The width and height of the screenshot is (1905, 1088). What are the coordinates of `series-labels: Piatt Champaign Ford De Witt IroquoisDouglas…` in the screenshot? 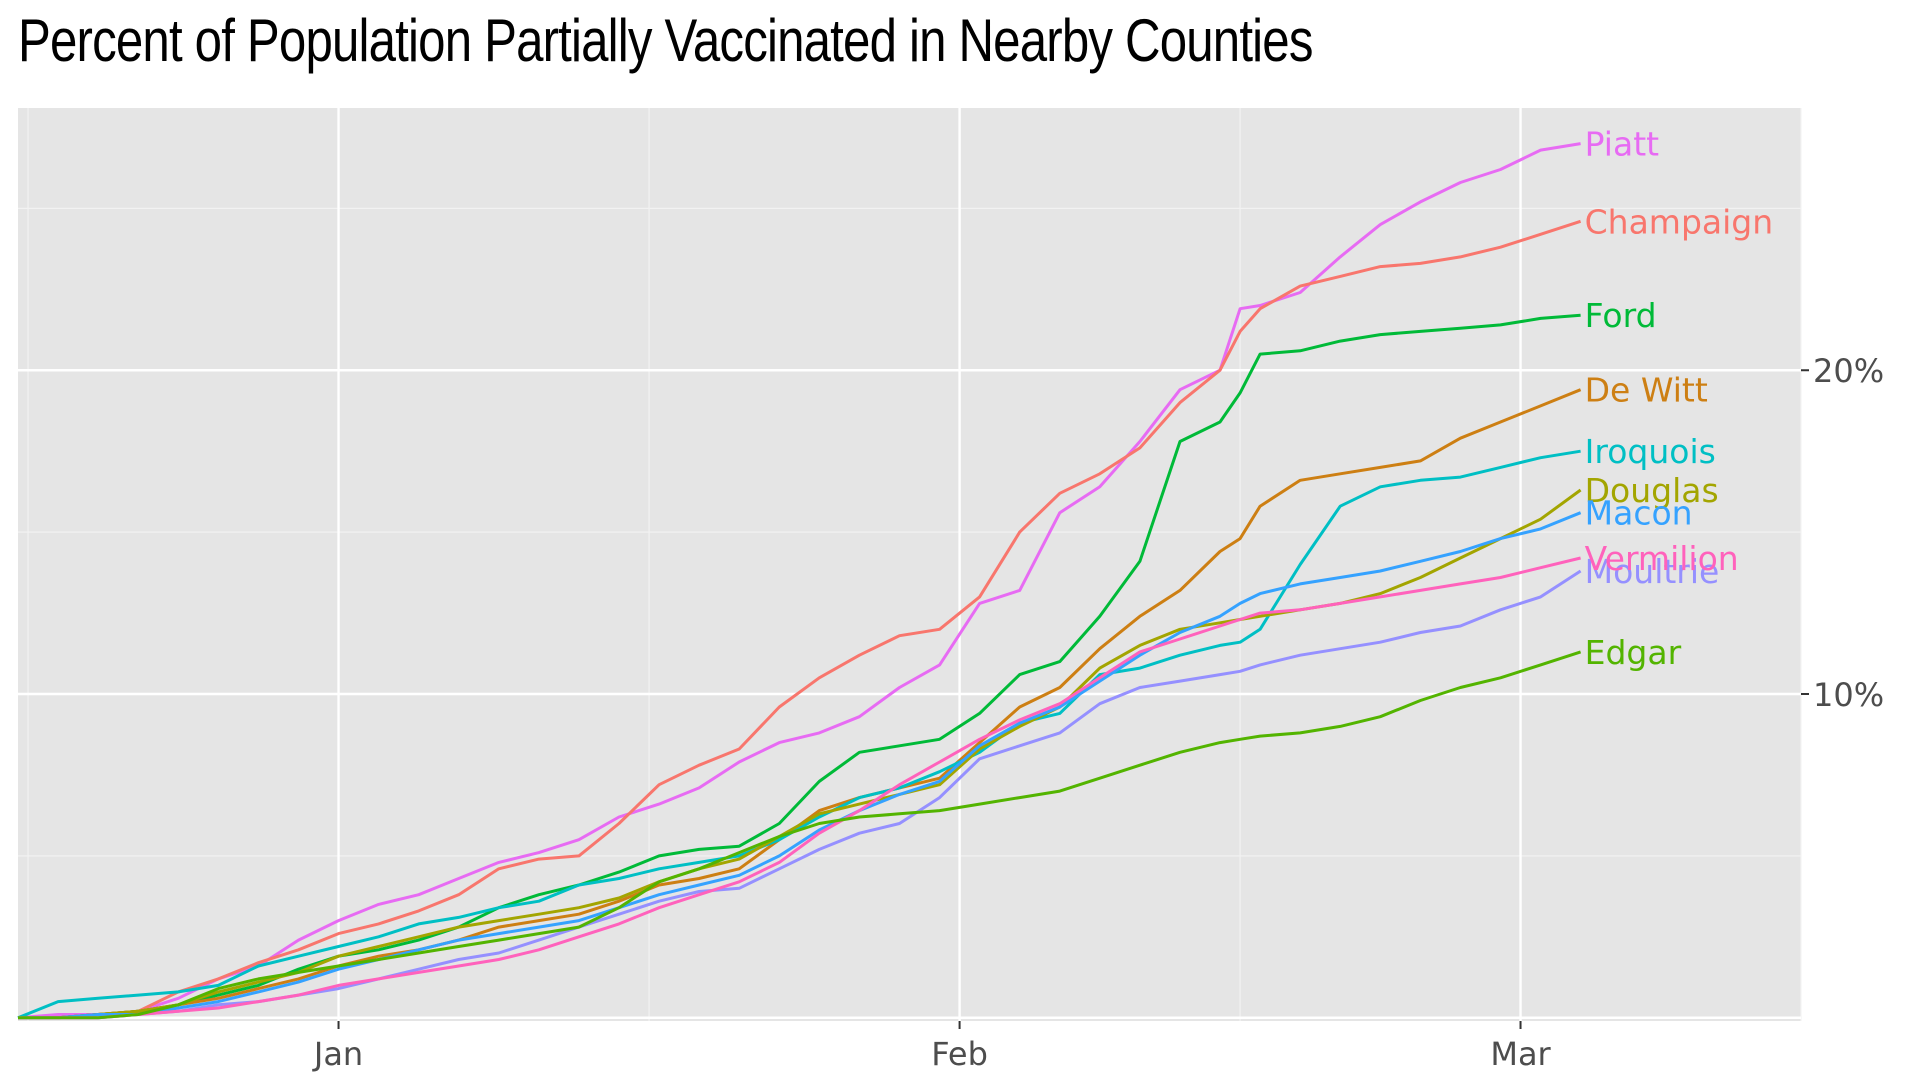 It's located at (1679, 398).